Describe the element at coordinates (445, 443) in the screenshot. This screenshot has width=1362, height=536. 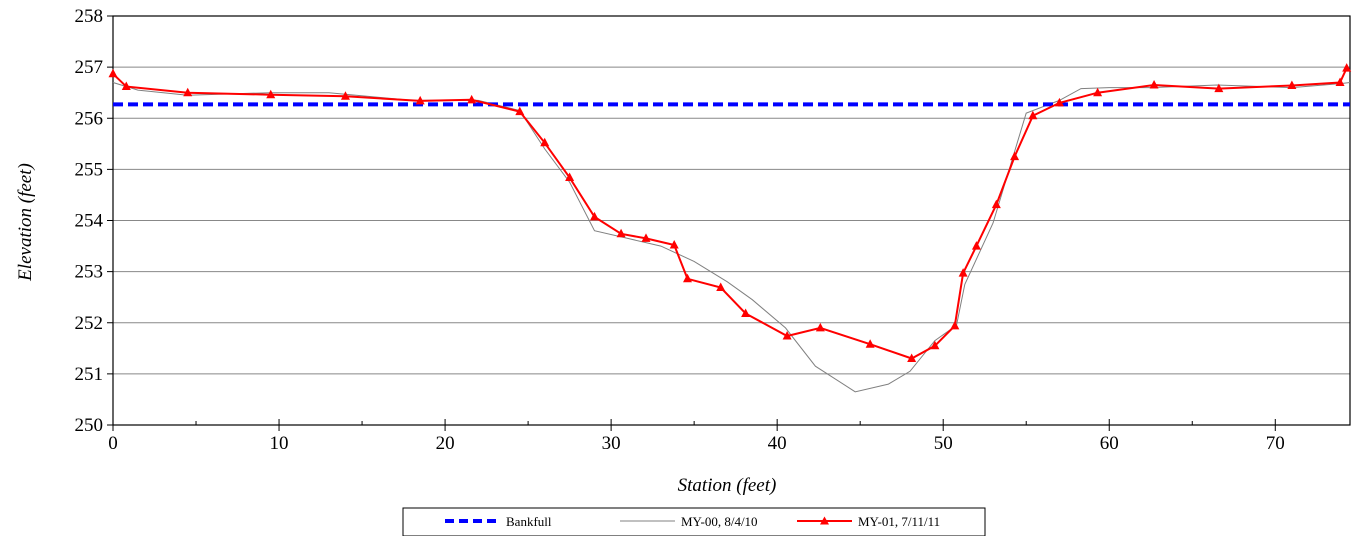
I see `x-tick-label: 20` at that location.